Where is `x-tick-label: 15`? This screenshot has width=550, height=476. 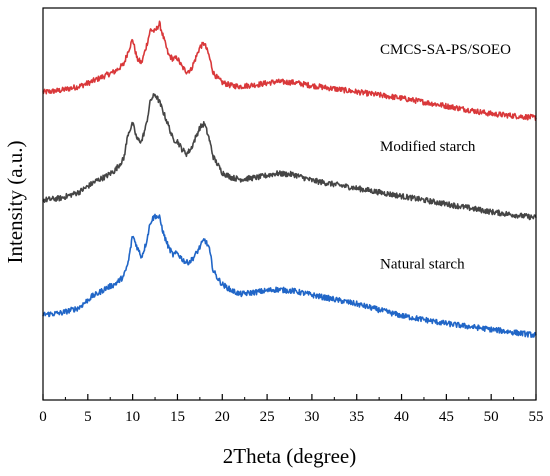
x-tick-label: 15 is located at coordinates (177, 417).